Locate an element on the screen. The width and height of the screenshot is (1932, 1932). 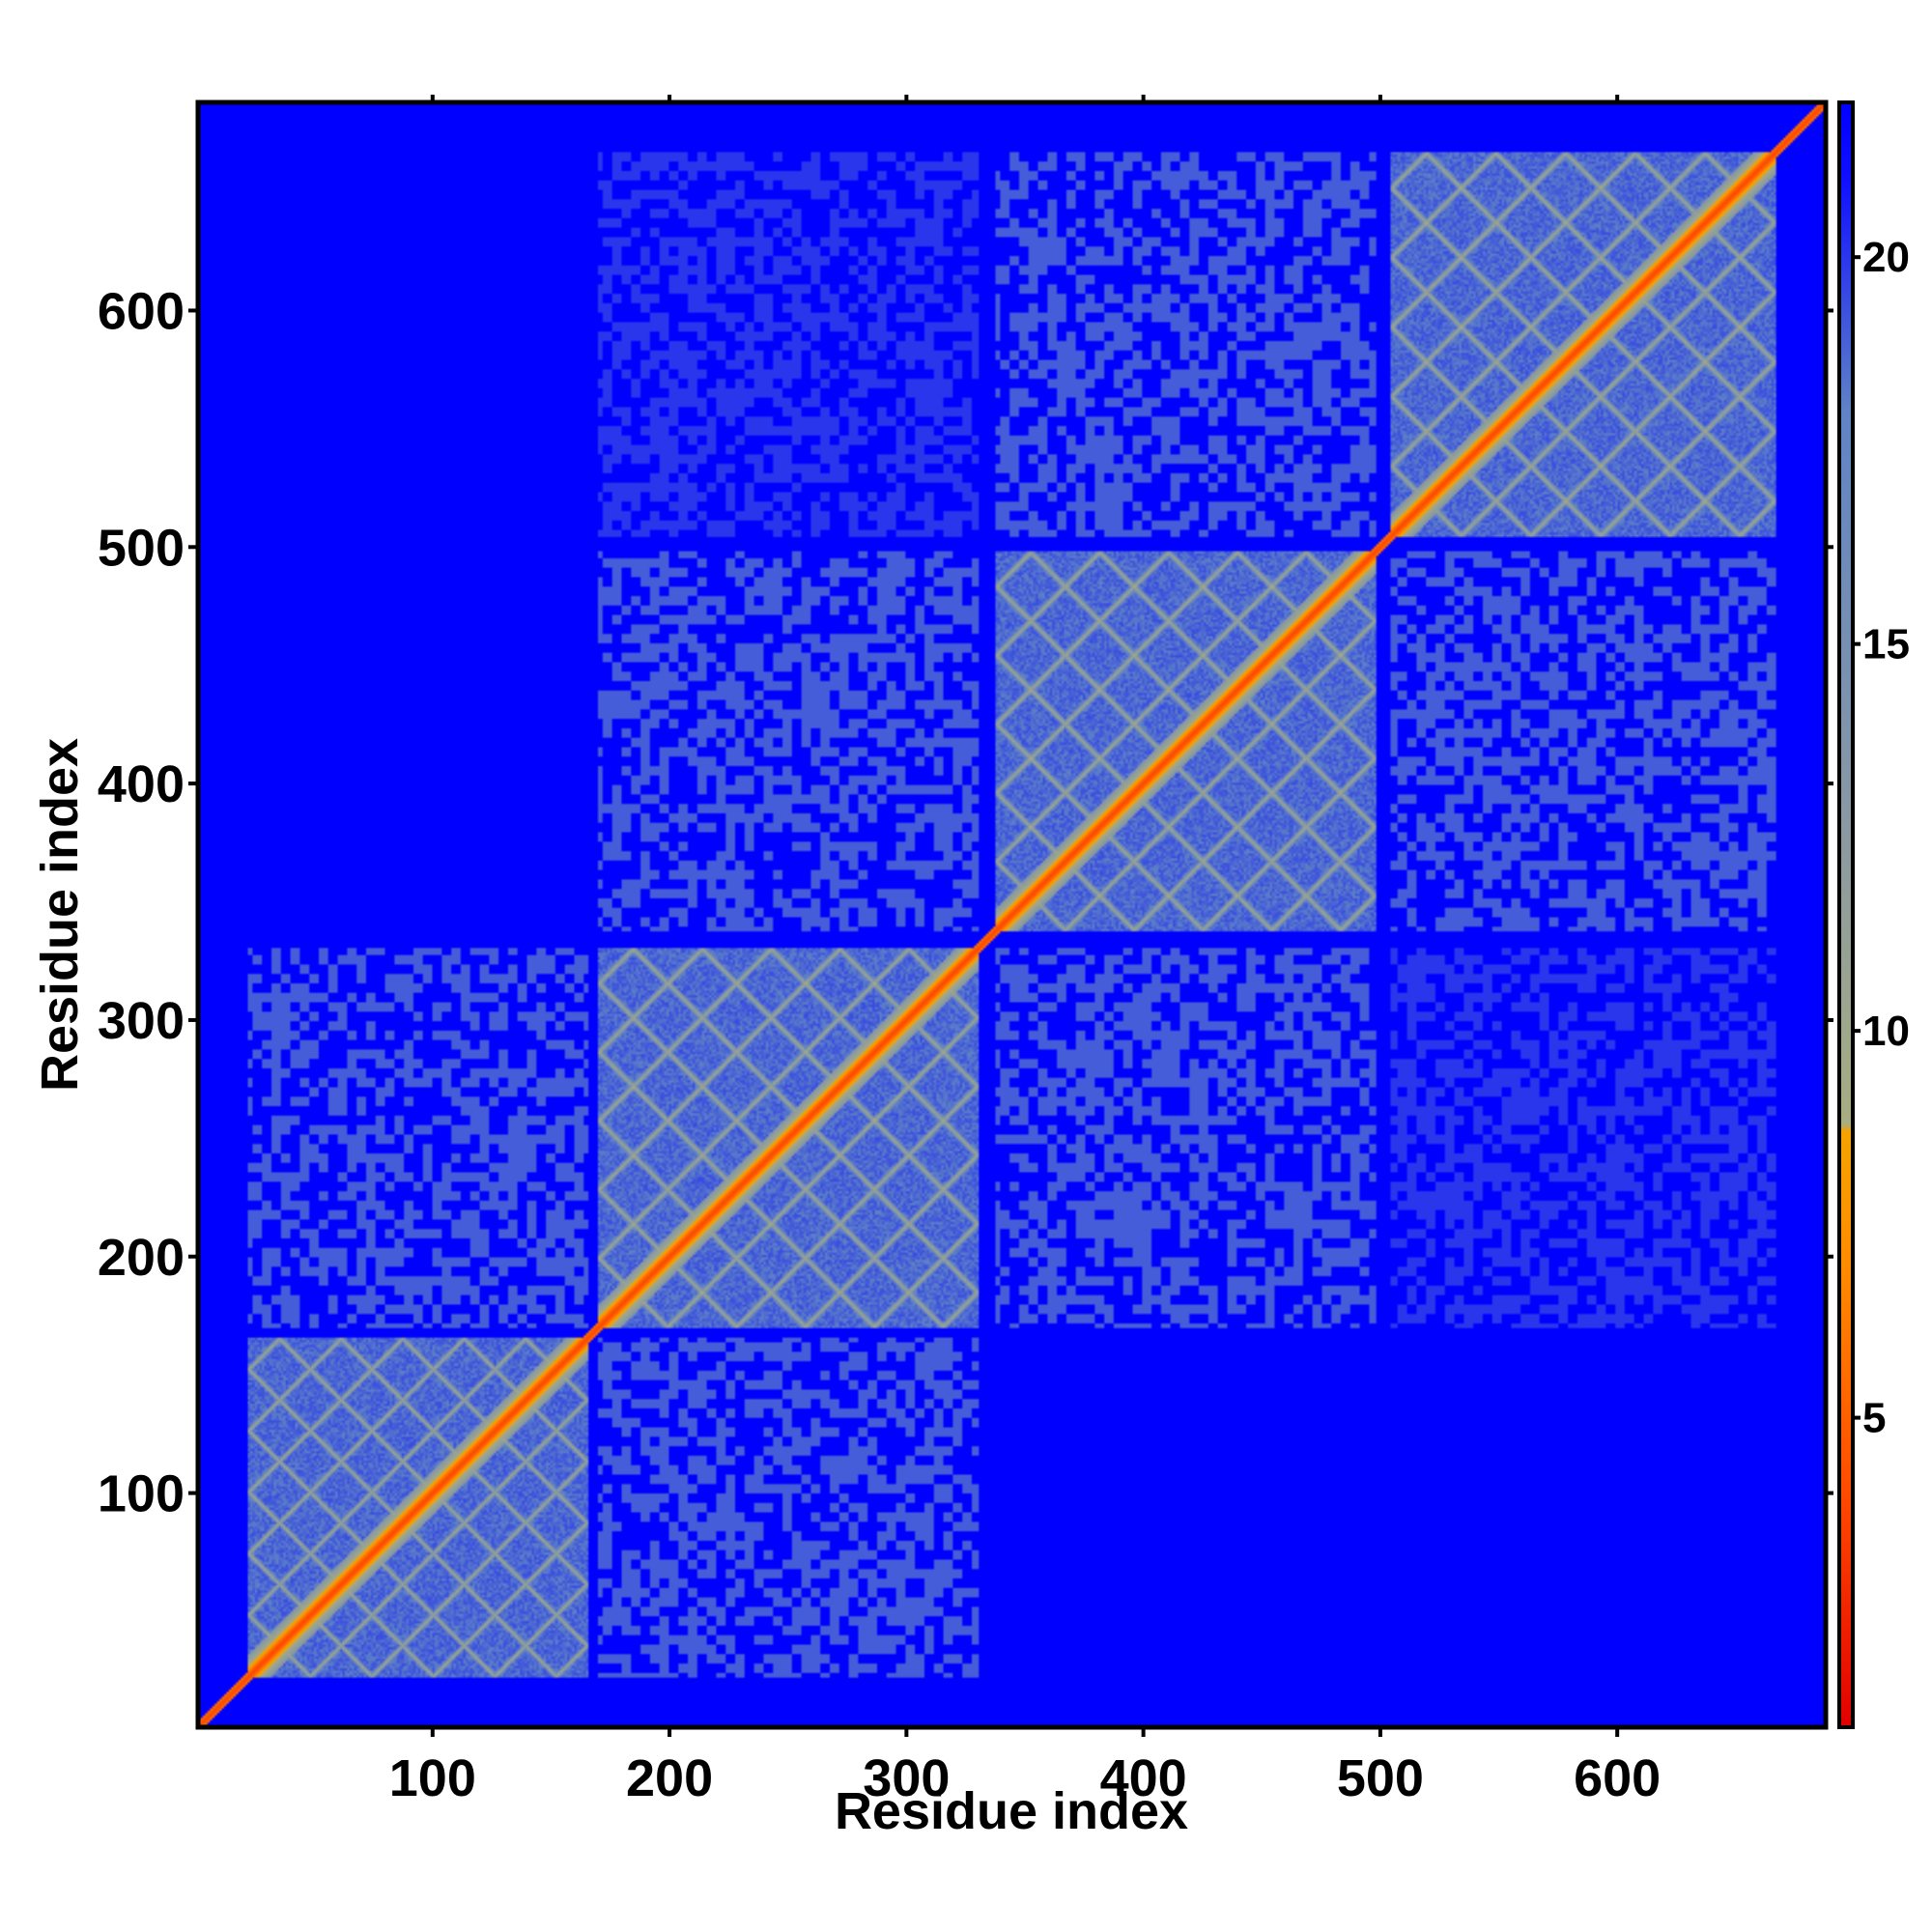
y-tick-label: 100 is located at coordinates (141, 1494).